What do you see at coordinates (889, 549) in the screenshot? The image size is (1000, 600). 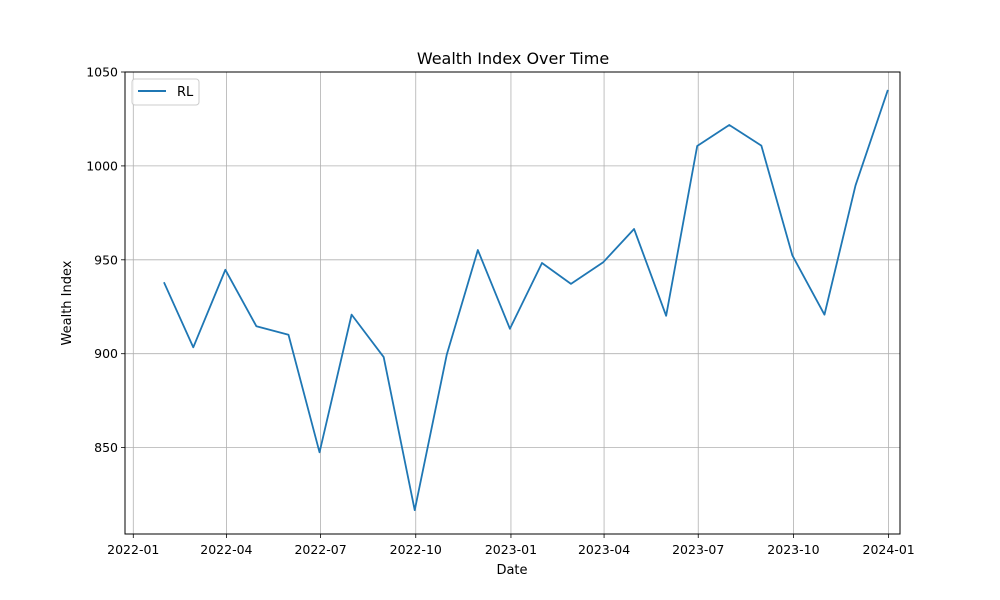 I see `x-tick-label: 2024-01` at bounding box center [889, 549].